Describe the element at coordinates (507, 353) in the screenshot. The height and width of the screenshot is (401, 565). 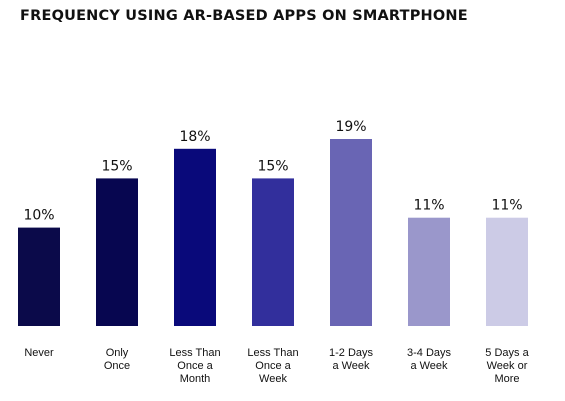
I see `category-label-line: 5 Days a` at that location.